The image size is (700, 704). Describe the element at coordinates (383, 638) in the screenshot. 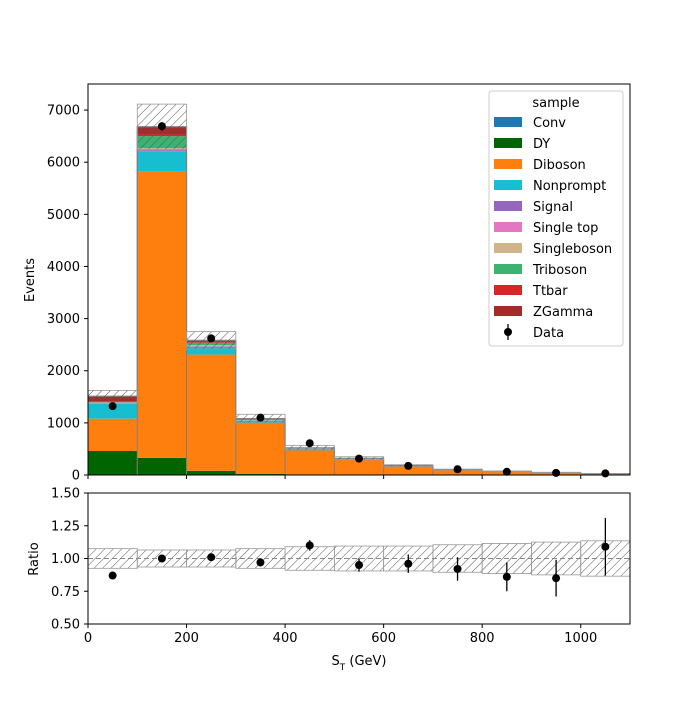

I see `x-tick-label: 600` at that location.